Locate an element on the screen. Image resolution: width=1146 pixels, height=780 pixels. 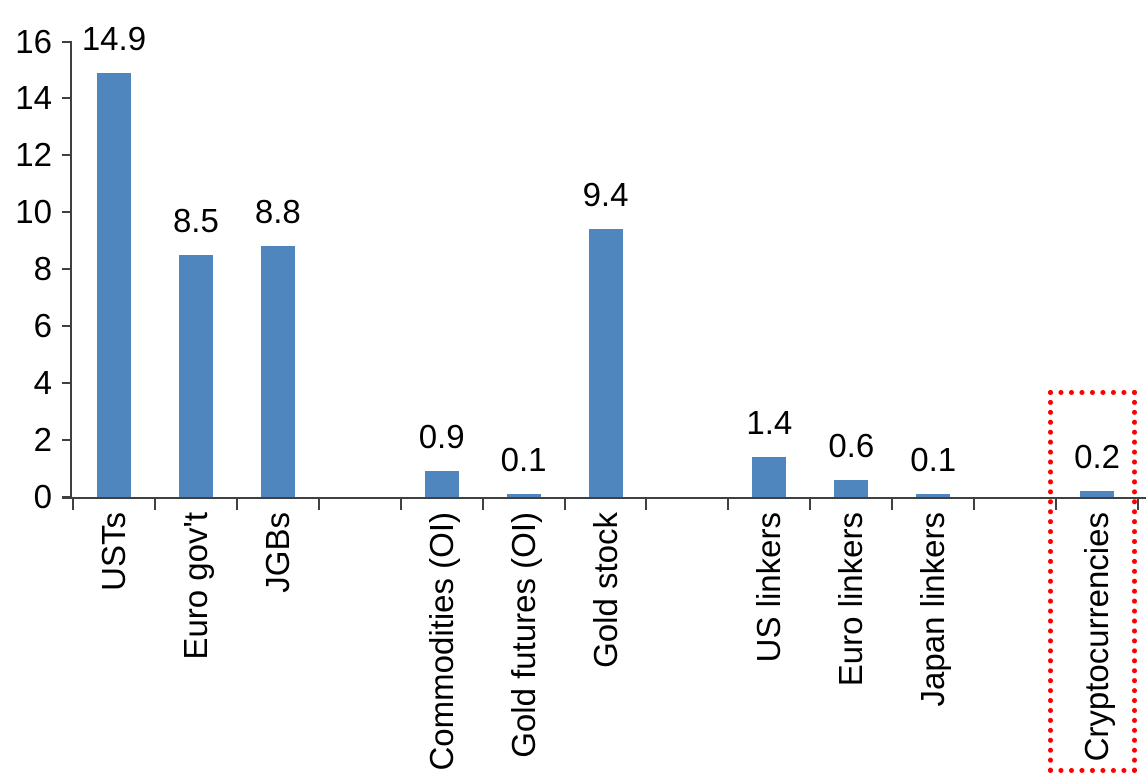
bar-jgbs is located at coordinates (277, 371).